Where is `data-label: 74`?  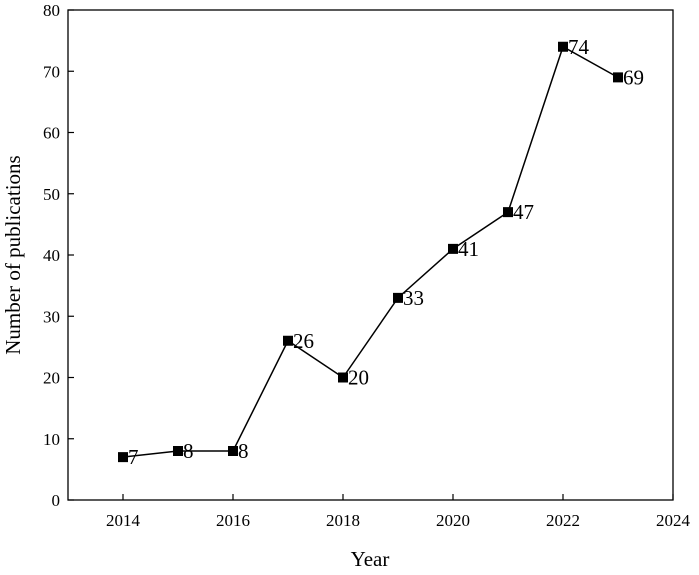 data-label: 74 is located at coordinates (579, 47).